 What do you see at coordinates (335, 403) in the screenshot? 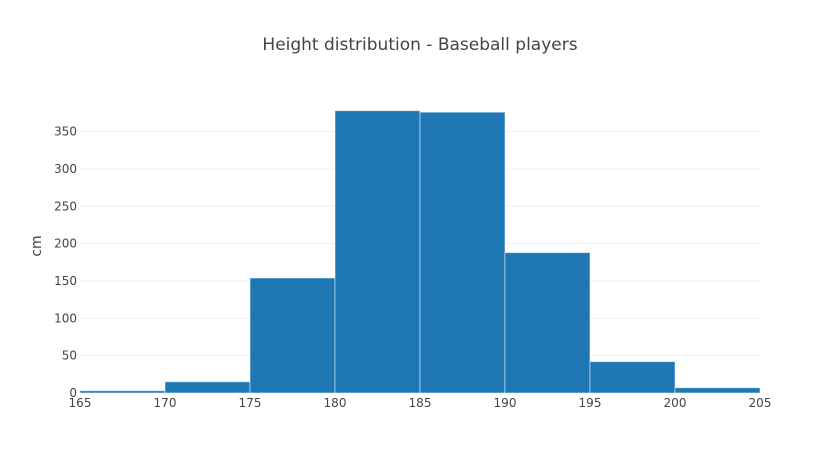
I see `x-tick-label: 180` at bounding box center [335, 403].